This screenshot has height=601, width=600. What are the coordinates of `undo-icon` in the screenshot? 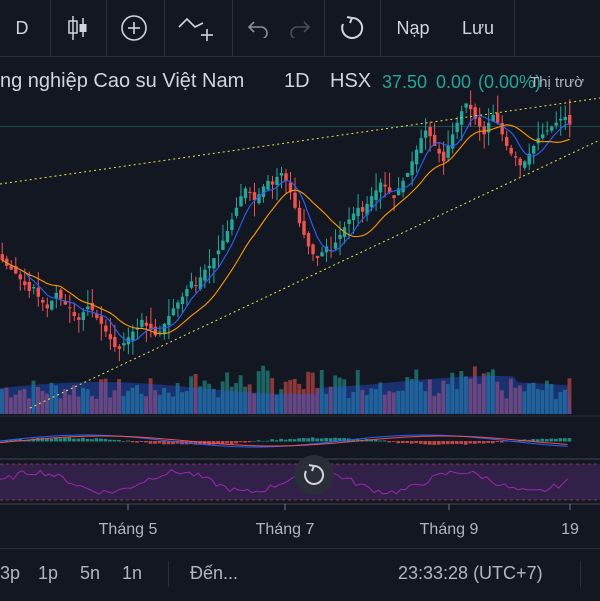 It's located at (258, 28).